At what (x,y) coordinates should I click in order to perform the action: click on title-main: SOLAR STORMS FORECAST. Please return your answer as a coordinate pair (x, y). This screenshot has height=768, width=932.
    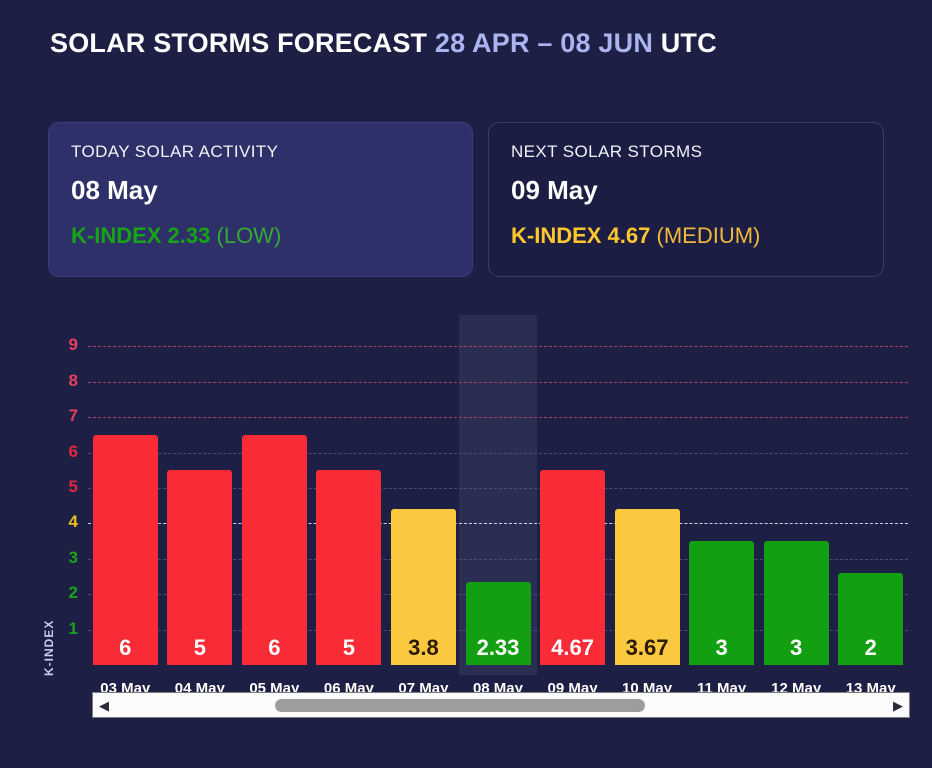
    Looking at the image, I should click on (242, 43).